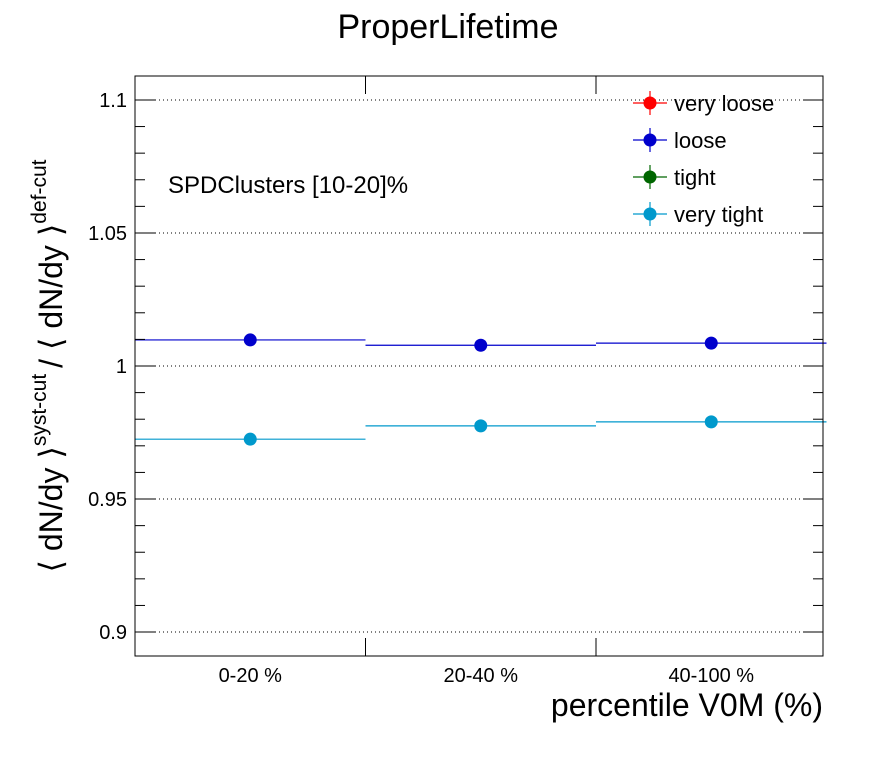 Image resolution: width=896 pixels, height=772 pixels. What do you see at coordinates (51, 296) in the screenshot?
I see `y-label-sep: / ⟨ dN/dy ⟩` at bounding box center [51, 296].